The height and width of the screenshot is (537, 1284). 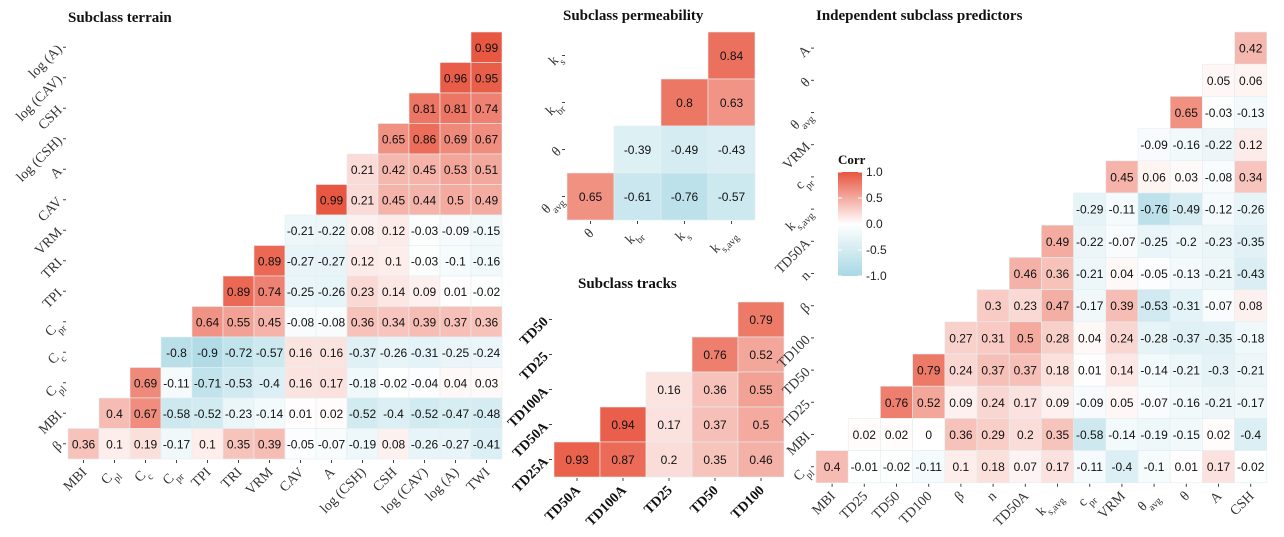 What do you see at coordinates (633, 16) in the screenshot?
I see `title-permeability: Subclass permeability` at bounding box center [633, 16].